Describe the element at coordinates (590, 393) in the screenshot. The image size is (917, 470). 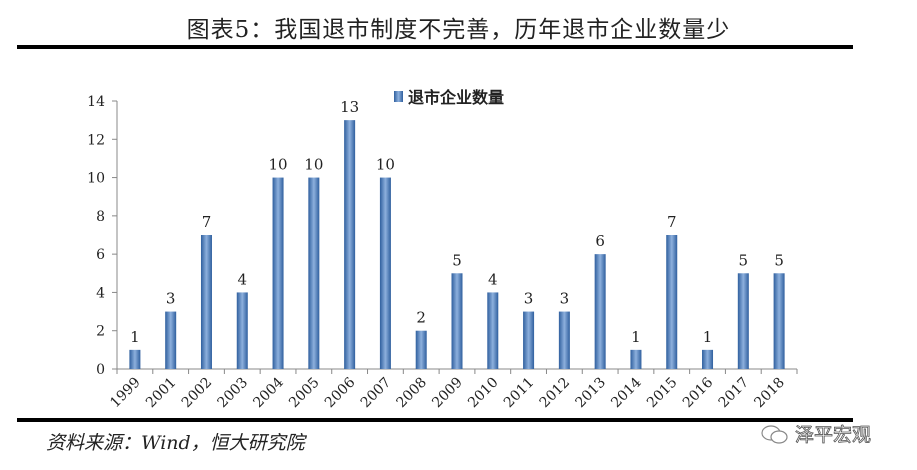
I see `x-tick-label: 2013` at that location.